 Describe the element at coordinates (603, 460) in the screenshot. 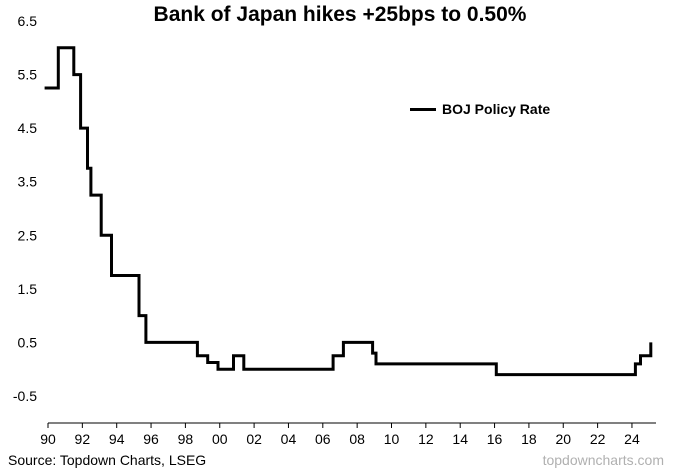

I see `watermark: topdowncharts.com` at that location.